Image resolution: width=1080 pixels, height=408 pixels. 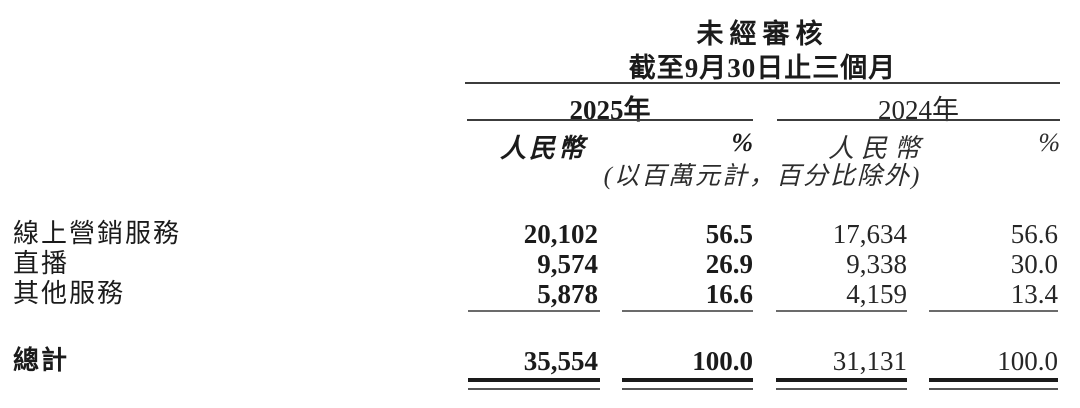 I want to click on rmb-2025-value: 20,102, so click(x=560, y=234).